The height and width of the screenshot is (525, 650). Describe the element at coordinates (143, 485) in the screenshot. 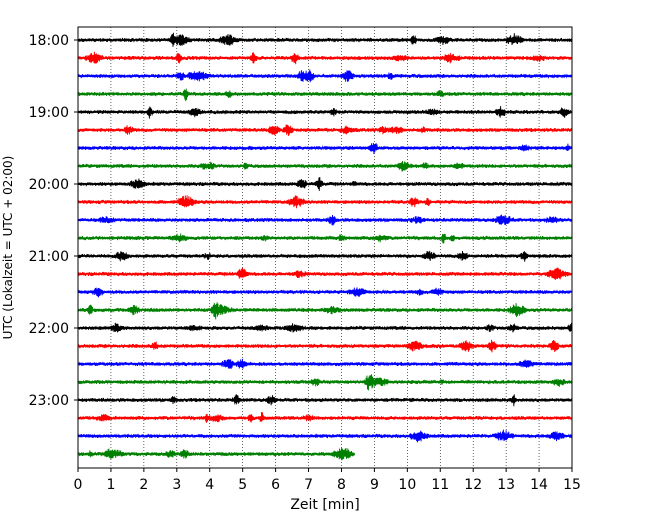

I see `x-tick-label-2: 2` at that location.